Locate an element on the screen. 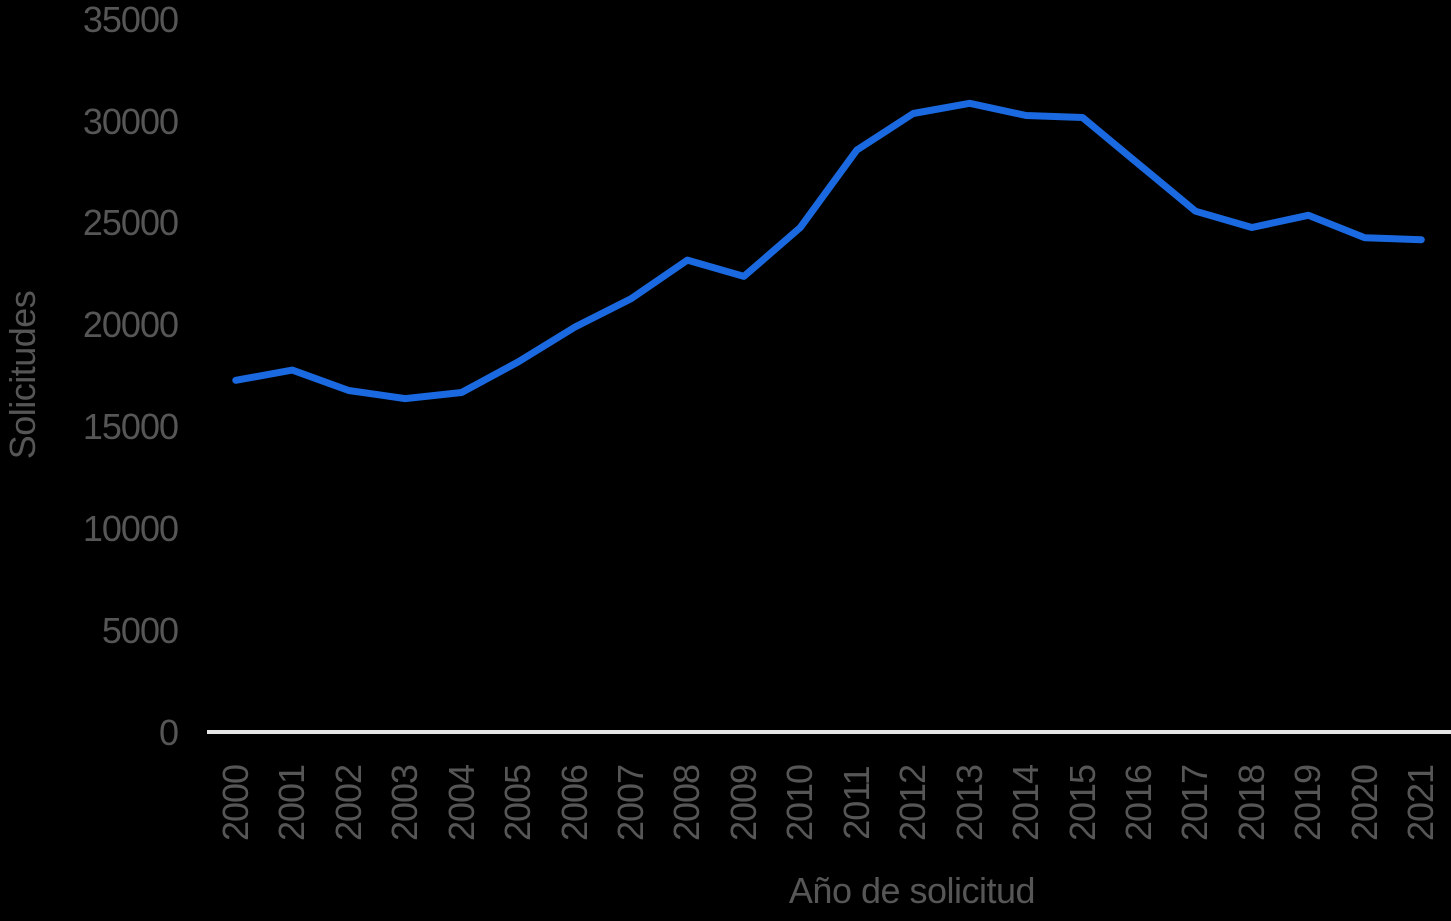 This screenshot has height=921, width=1451. x-tick-label: 2009 is located at coordinates (743, 803).